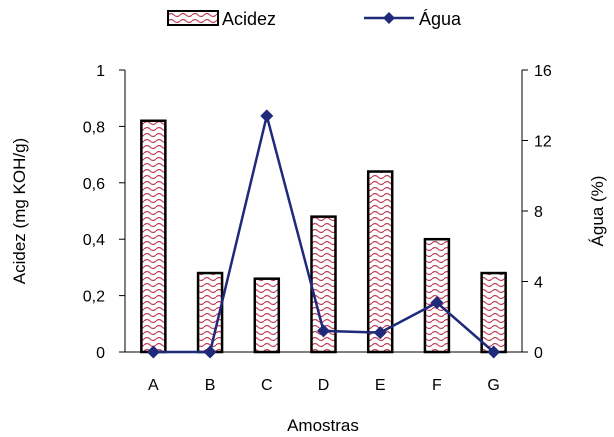  Describe the element at coordinates (267, 315) in the screenshot. I see `bar-acidez-C` at that location.